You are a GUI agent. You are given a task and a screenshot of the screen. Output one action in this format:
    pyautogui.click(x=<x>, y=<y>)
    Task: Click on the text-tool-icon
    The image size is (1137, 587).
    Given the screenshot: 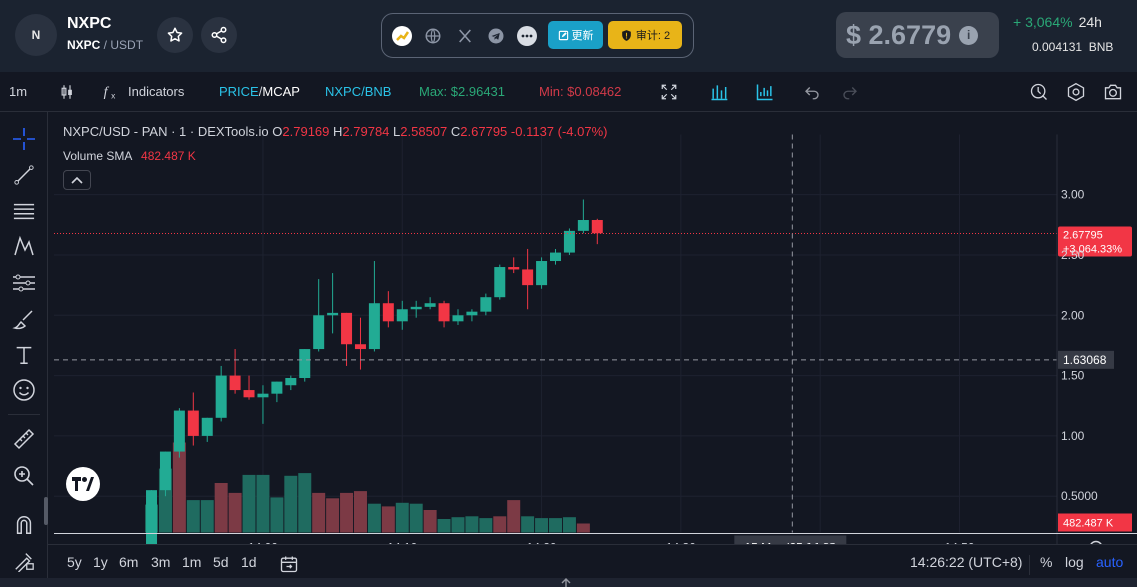 What is the action you would take?
    pyautogui.click(x=24, y=355)
    